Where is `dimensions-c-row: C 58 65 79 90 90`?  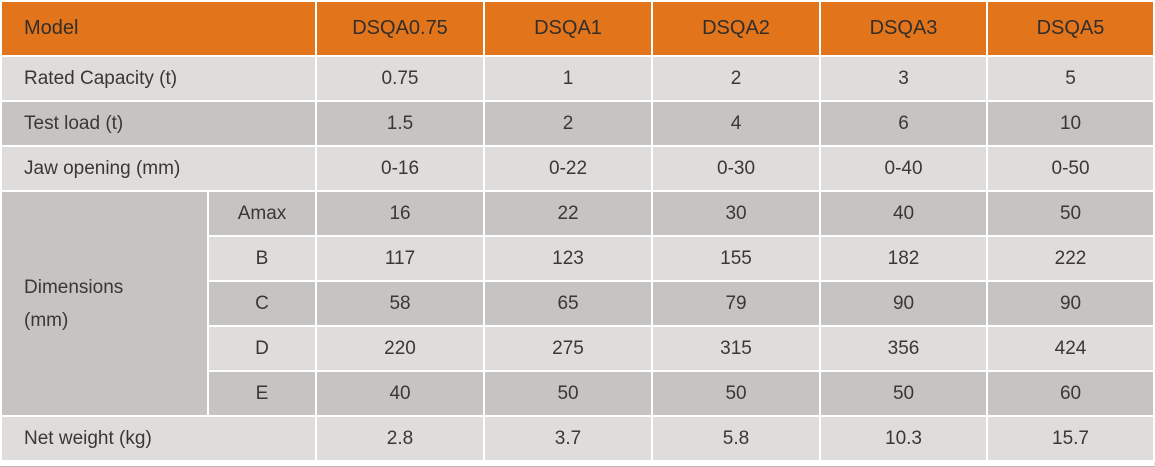
dimensions-c-row: C 58 65 79 90 90 is located at coordinates (578, 303).